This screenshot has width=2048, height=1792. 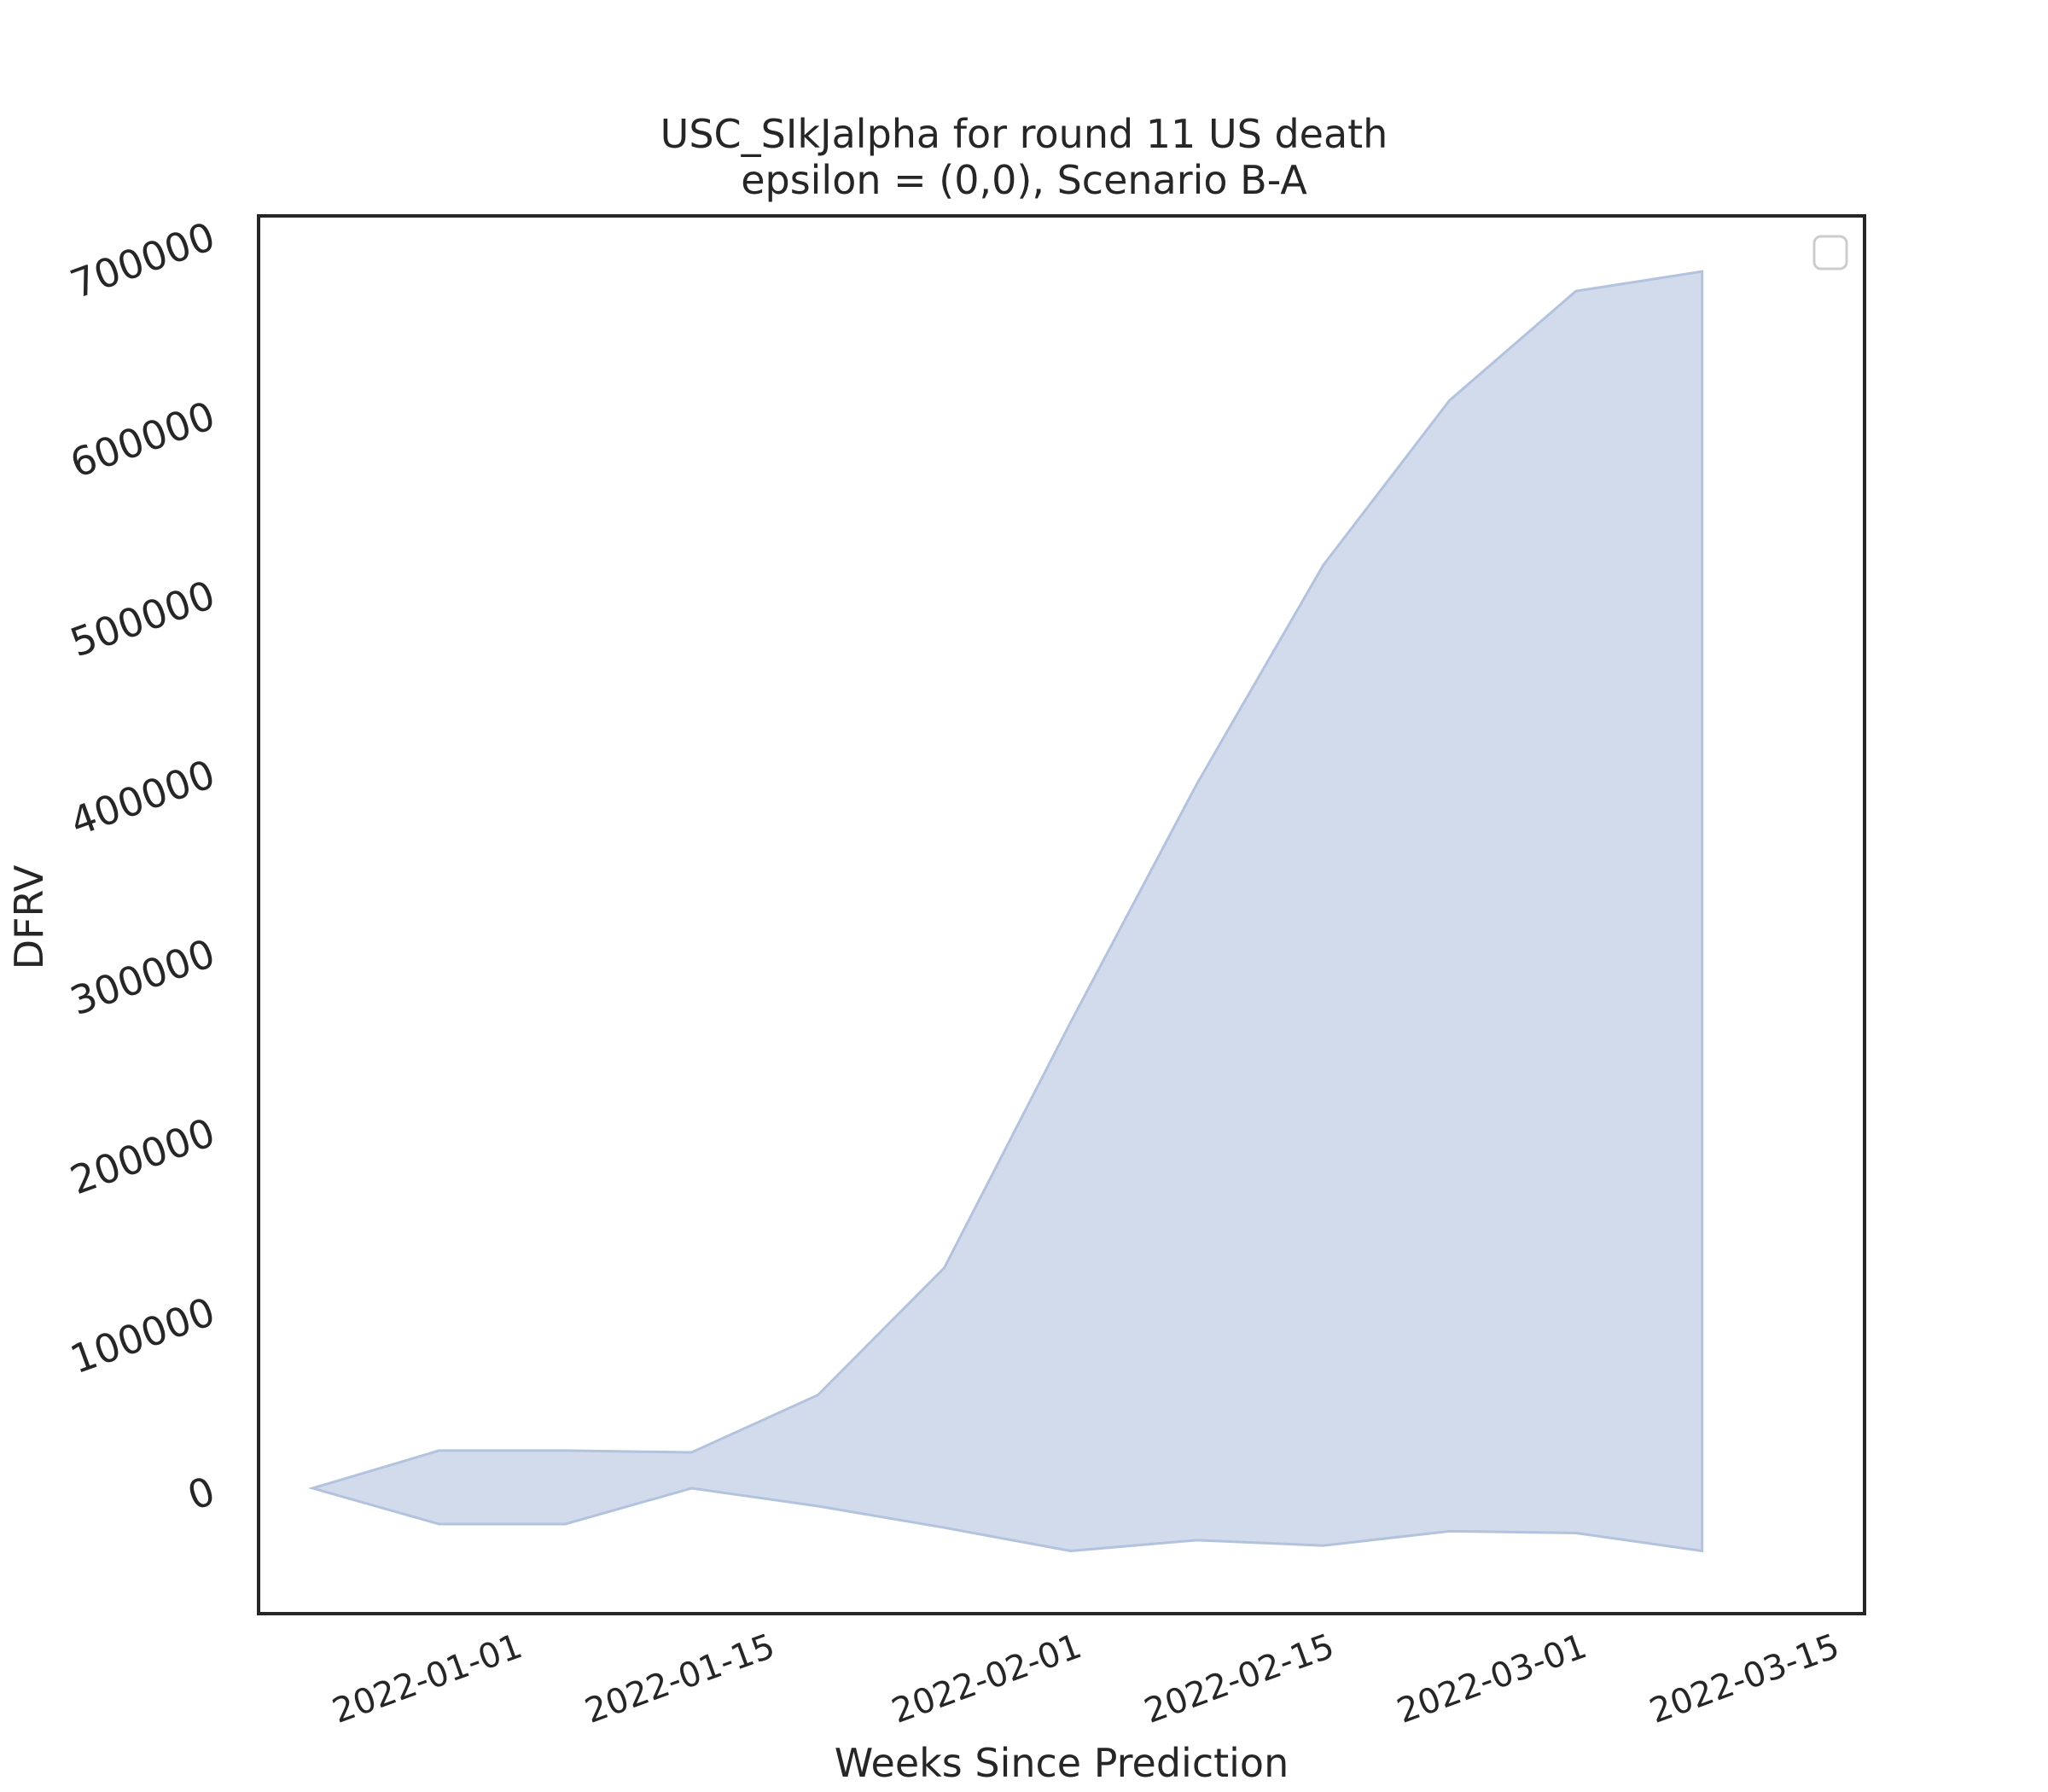 What do you see at coordinates (142, 1336) in the screenshot?
I see `y-tick-label: 100000` at bounding box center [142, 1336].